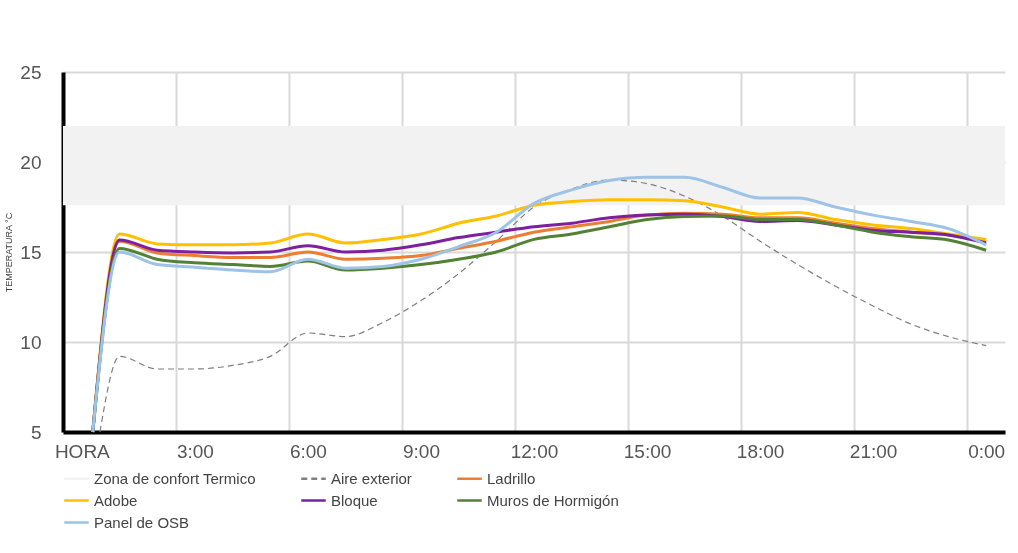  I want to click on legend-label: Adobe, so click(116, 500).